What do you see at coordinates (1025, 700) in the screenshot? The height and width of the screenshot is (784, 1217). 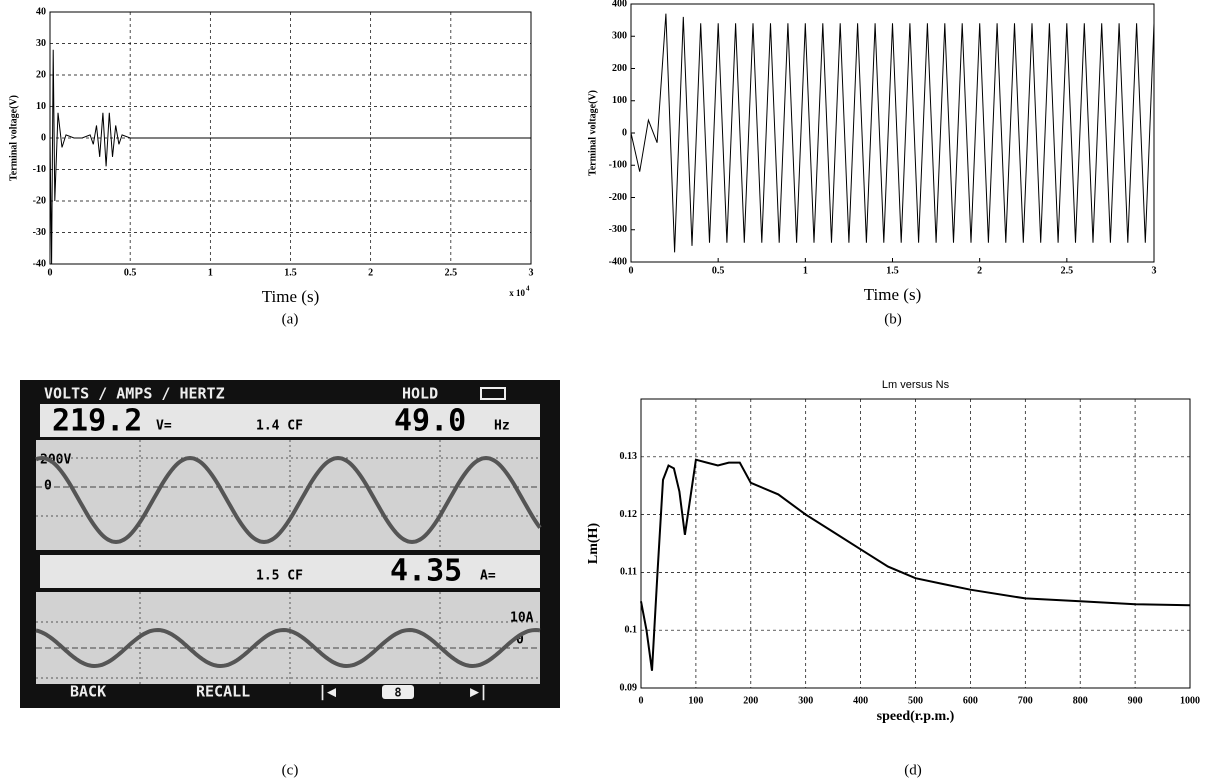 I see `x-tick-label: 700` at bounding box center [1025, 700].